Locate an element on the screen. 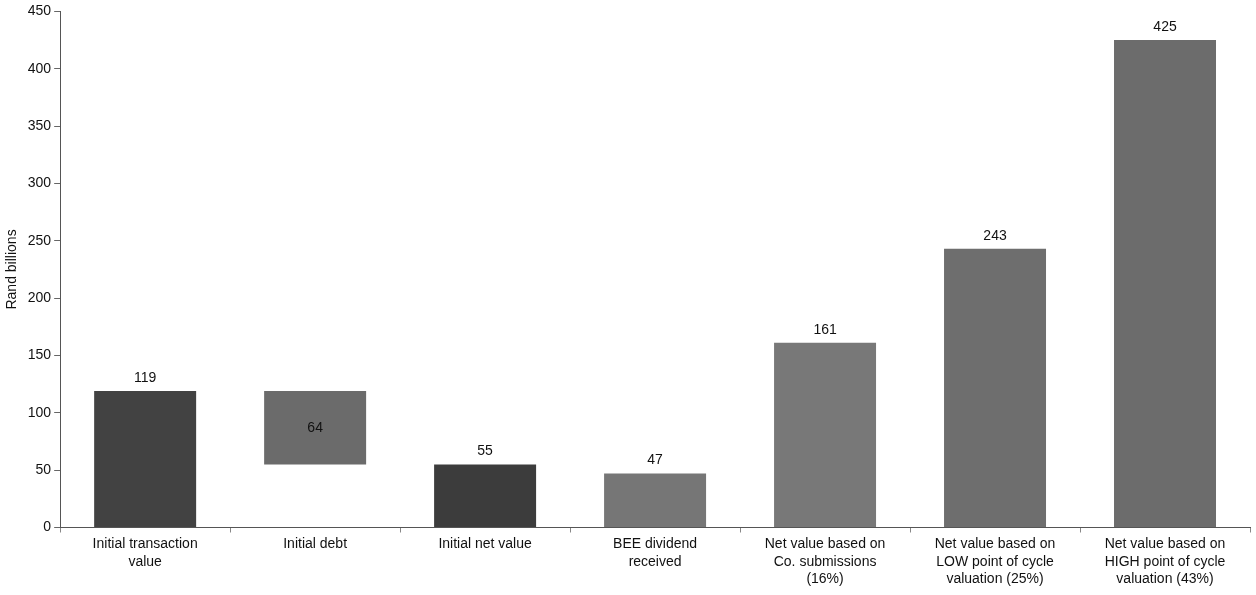 This screenshot has height=595, width=1256. y-tick-label: 350 is located at coordinates (39, 124).